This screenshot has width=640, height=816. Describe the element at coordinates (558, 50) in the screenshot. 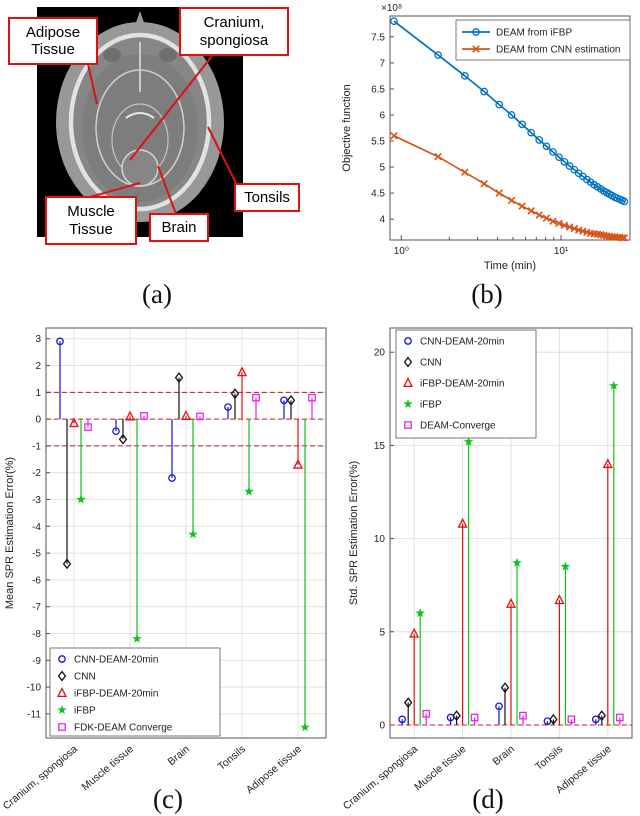

I see `svg-text: DEAM from CNN estimation` at that location.